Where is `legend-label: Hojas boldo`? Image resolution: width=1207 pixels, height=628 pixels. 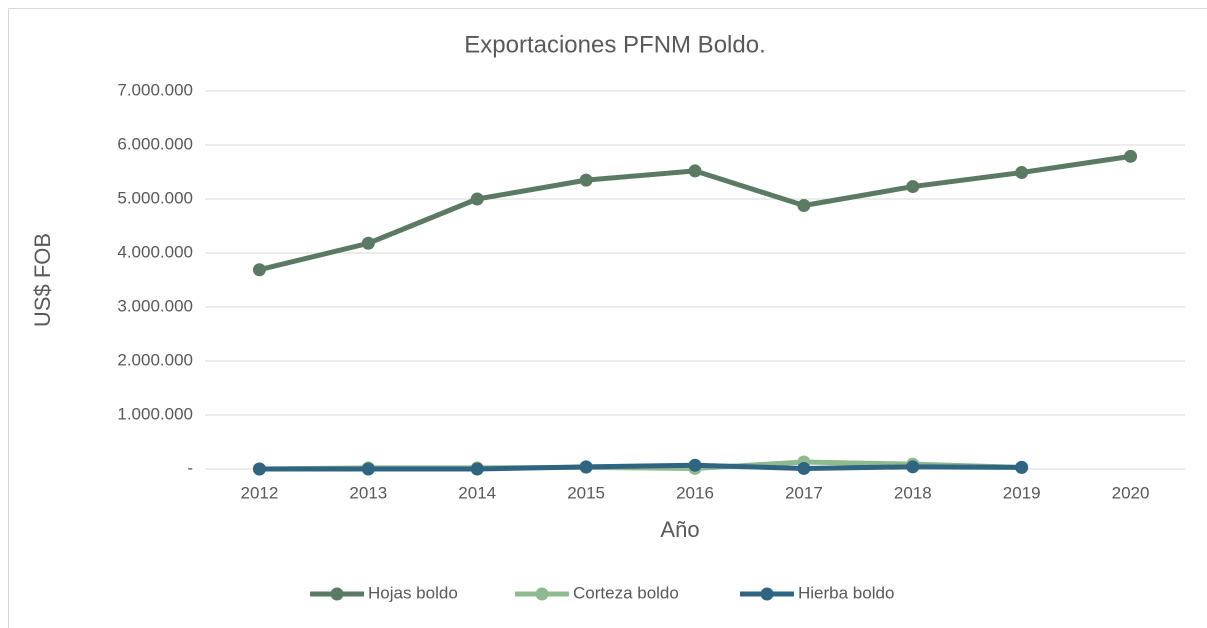 legend-label: Hojas boldo is located at coordinates (413, 592).